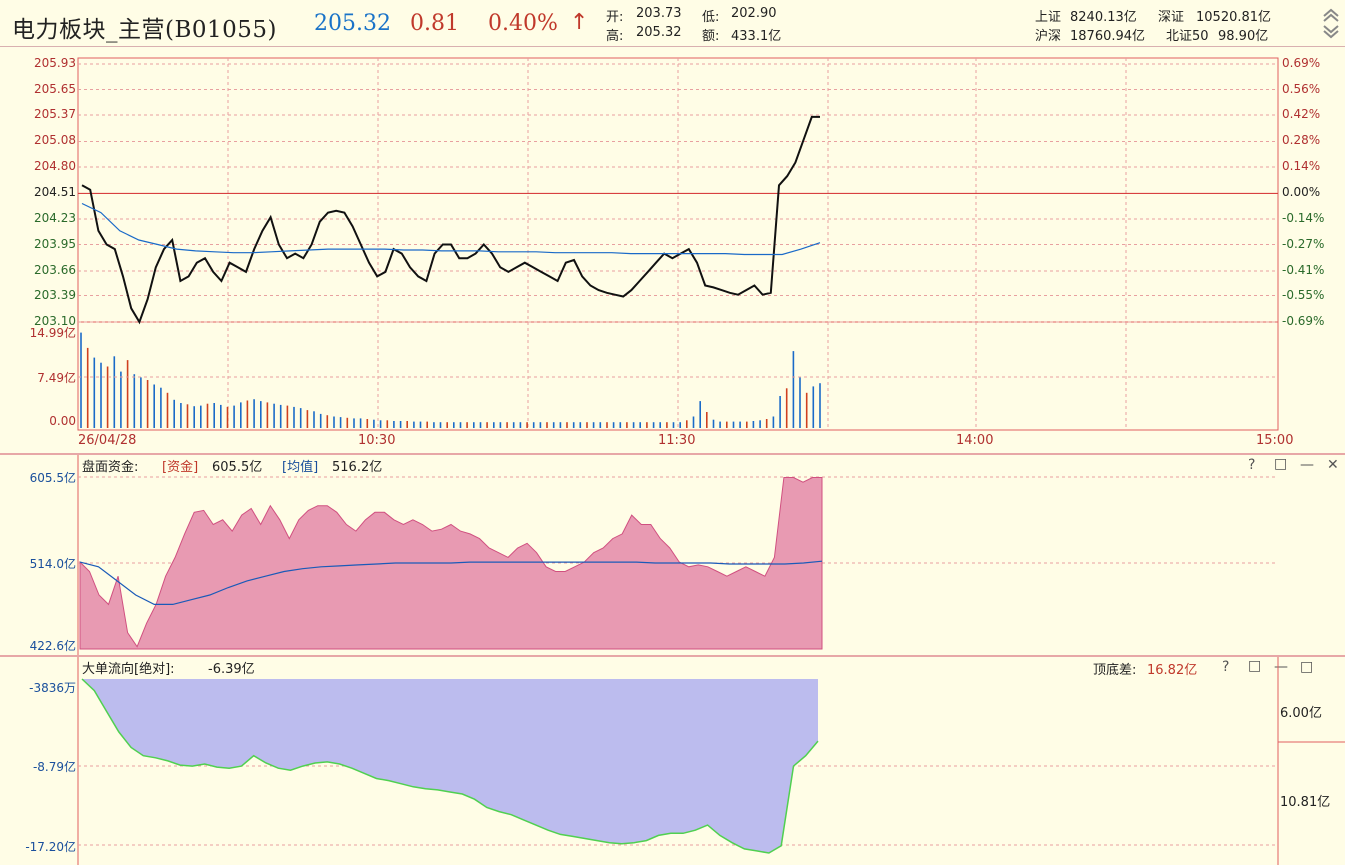  What do you see at coordinates (1301, 88) in the screenshot?
I see `pct-tick-label: 0.56%` at bounding box center [1301, 88].